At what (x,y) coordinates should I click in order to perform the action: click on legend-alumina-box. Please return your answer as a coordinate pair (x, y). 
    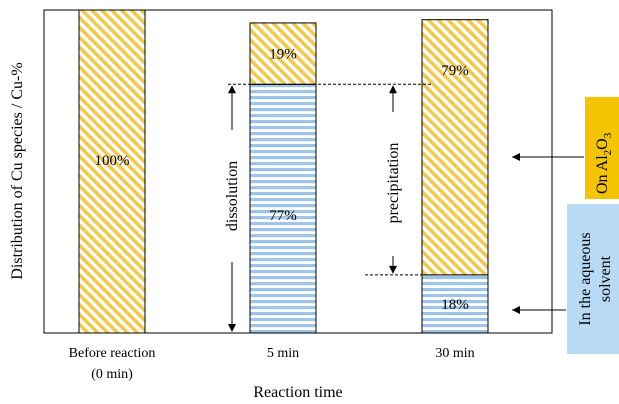
    Looking at the image, I should click on (602, 148).